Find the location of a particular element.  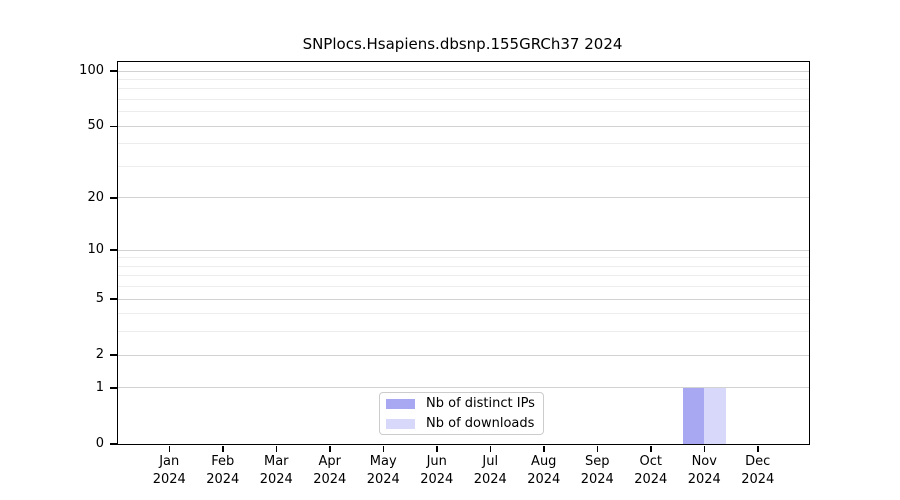

bar-downloads is located at coordinates (715, 415).